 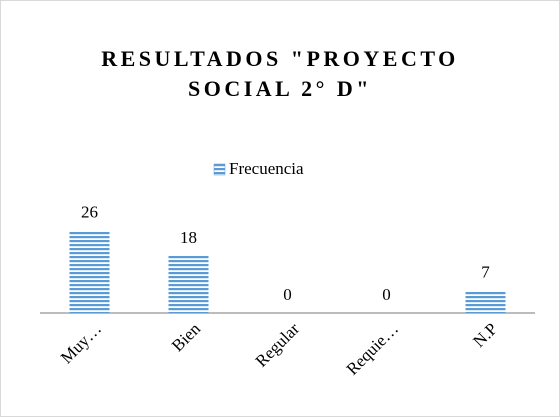 What do you see at coordinates (188, 237) in the screenshot?
I see `data-label: 18` at bounding box center [188, 237].